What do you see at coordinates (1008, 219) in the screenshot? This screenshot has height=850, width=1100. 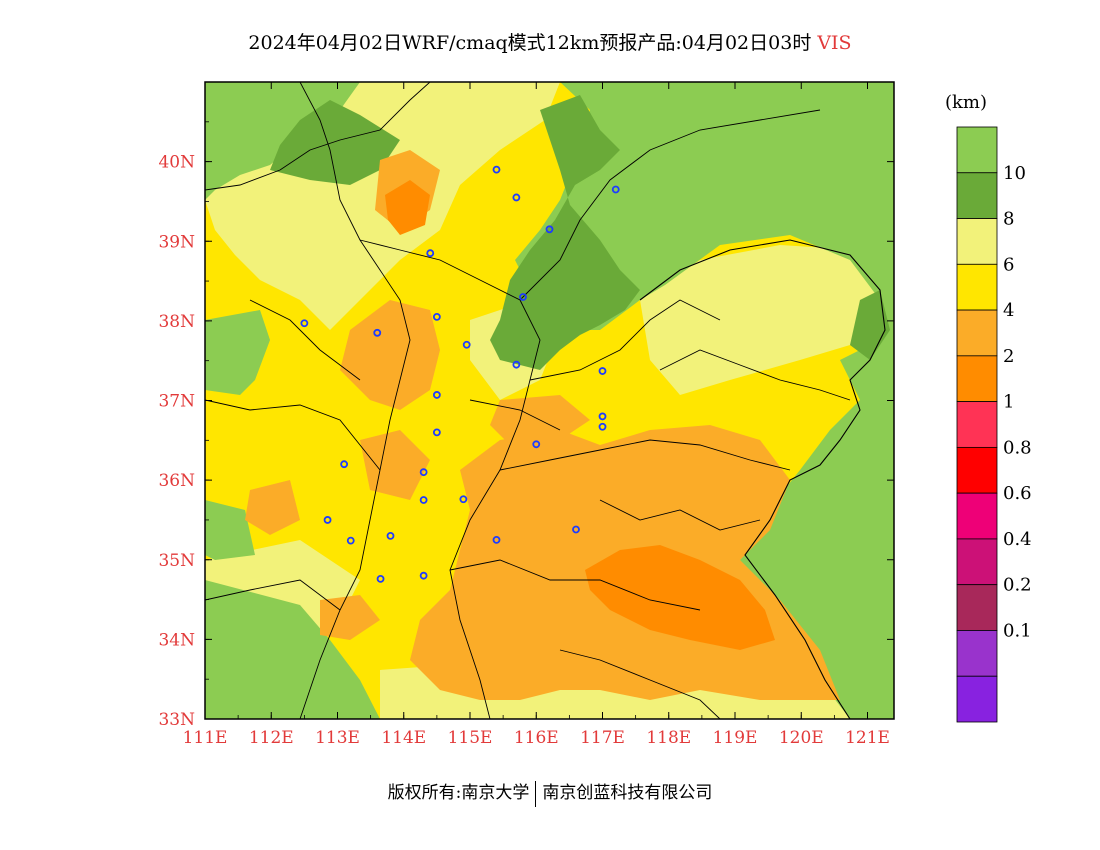 I see `legend-label: 8` at bounding box center [1008, 219].